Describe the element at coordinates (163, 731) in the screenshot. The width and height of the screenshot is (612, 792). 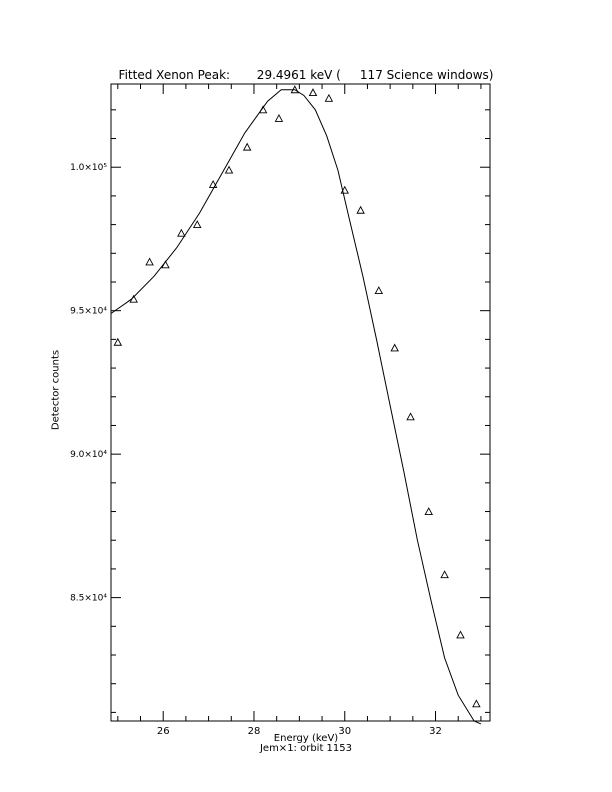
I see `x-tick-label: 26` at that location.